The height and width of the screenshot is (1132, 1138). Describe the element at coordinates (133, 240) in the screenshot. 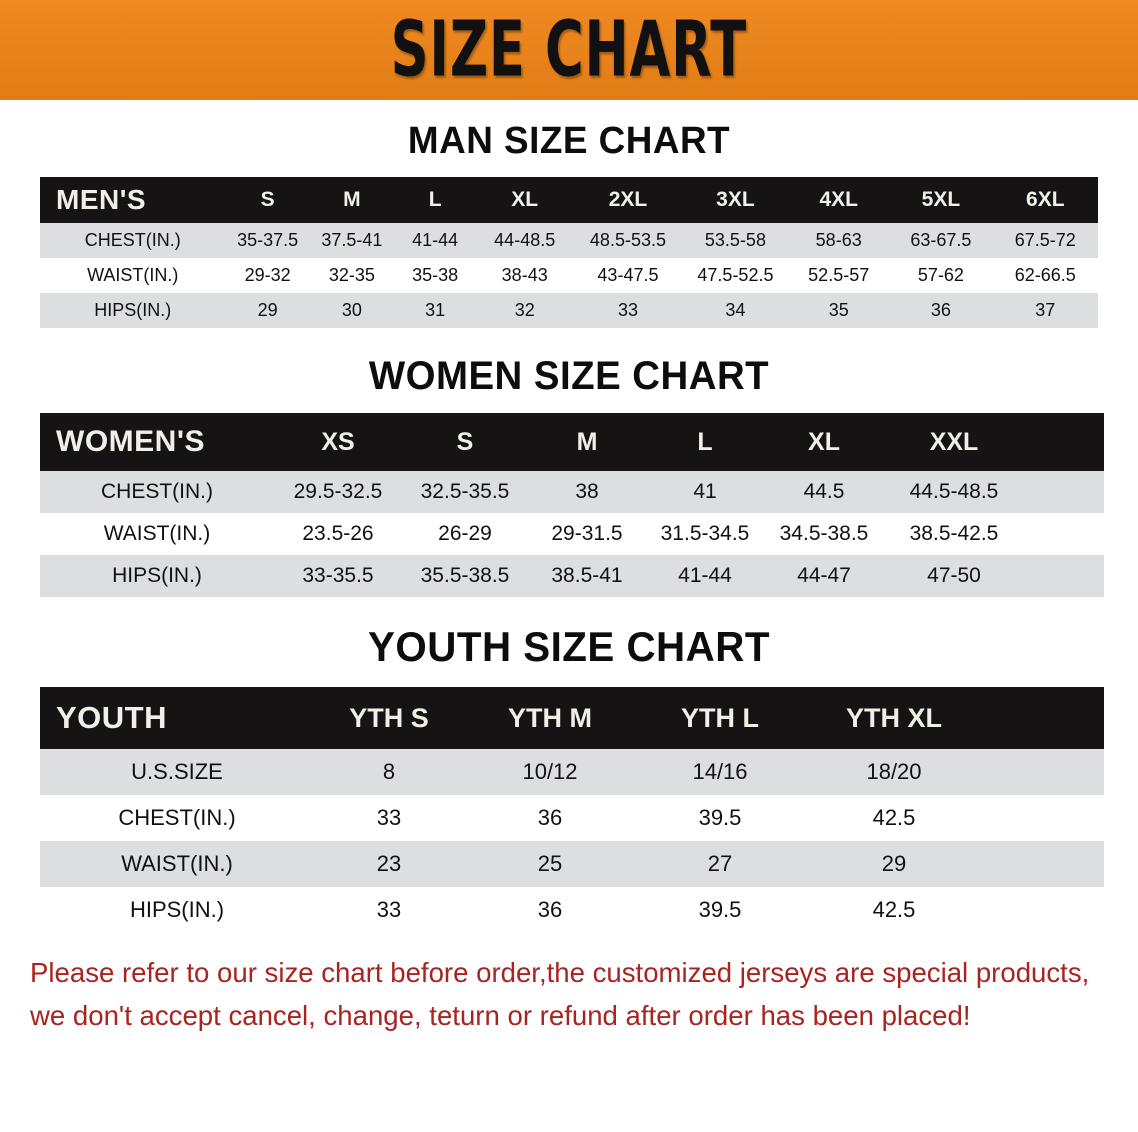

I see `man-row-label: CHEST(IN.)` at that location.